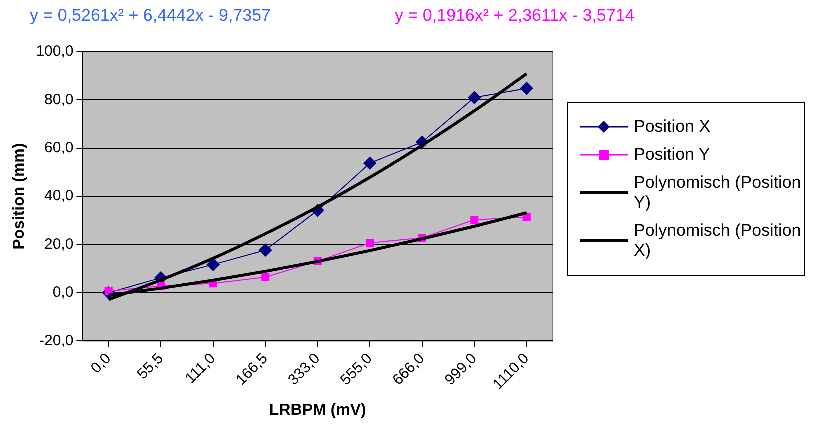 This screenshot has width=814, height=428. I want to click on legend-label: Polynomisch (Position Y), so click(718, 193).